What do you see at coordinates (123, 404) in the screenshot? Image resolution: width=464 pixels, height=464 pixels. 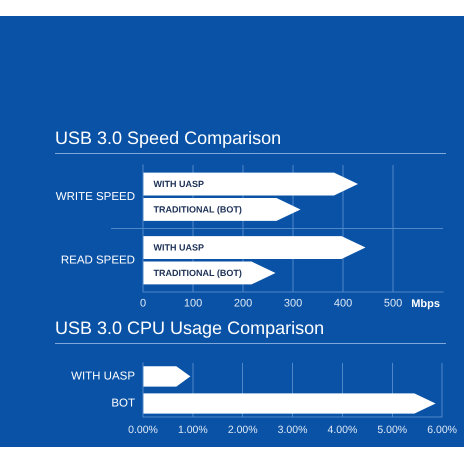 I see `y-tick-label: BOT` at bounding box center [123, 404].